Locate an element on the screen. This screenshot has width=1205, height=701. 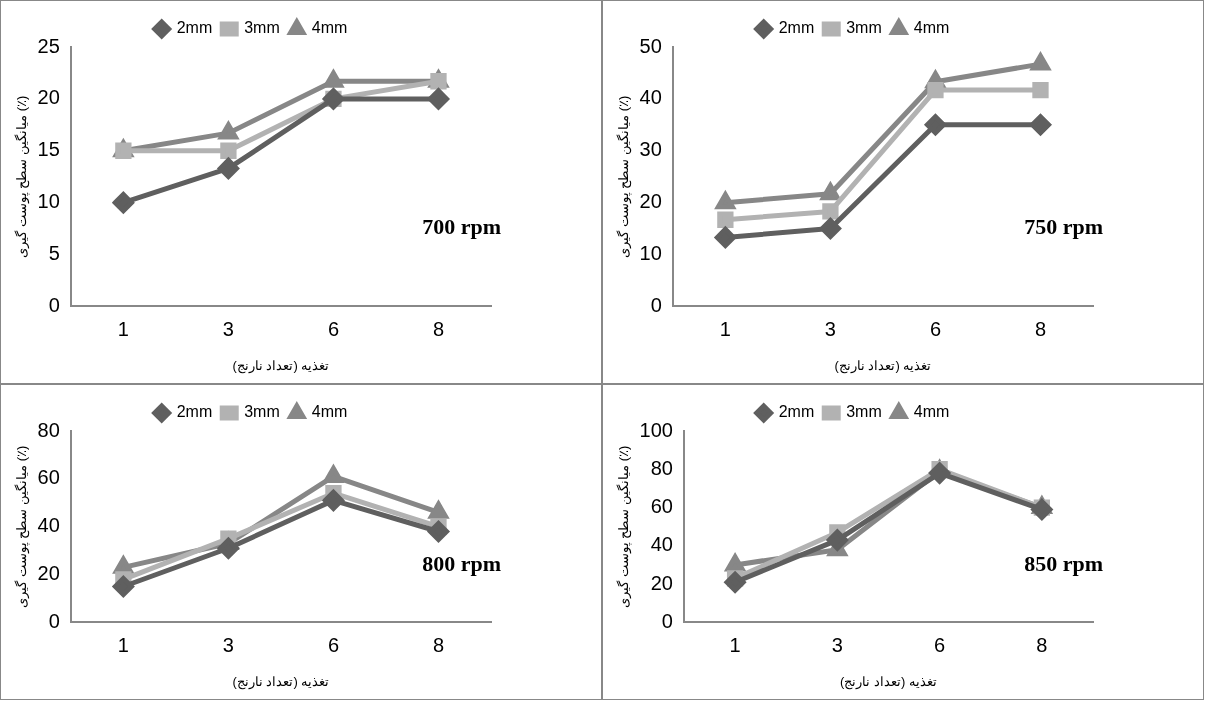
y-tick-label: 30 is located at coordinates (650, 149).